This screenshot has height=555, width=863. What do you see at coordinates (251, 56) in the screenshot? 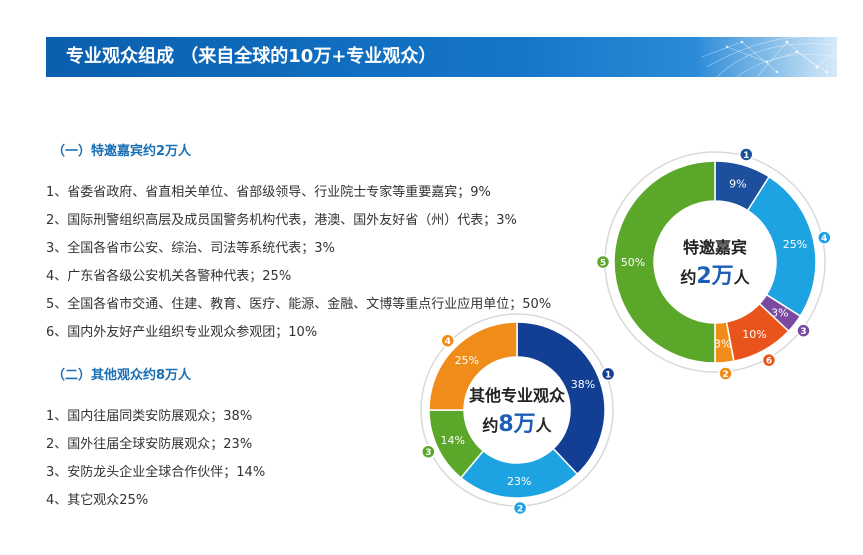
I see `page-title: 专业观众组成 （来自全球的10万+专业观众）` at bounding box center [251, 56].